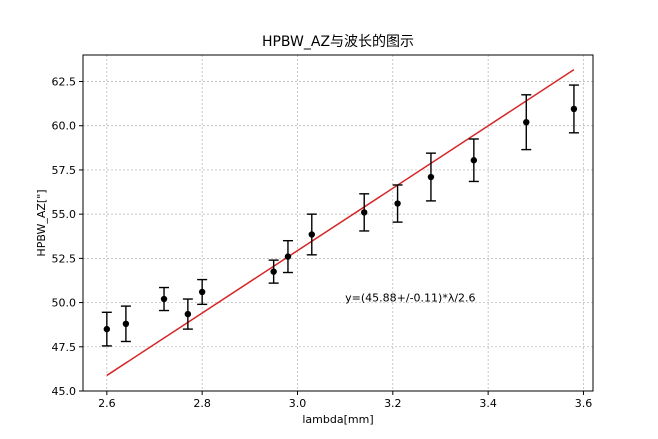  I want to click on y-ticks: 45.0 47.5 50.0 52.5 55.0 57.5 60.0 62.5, so click(67, 237).